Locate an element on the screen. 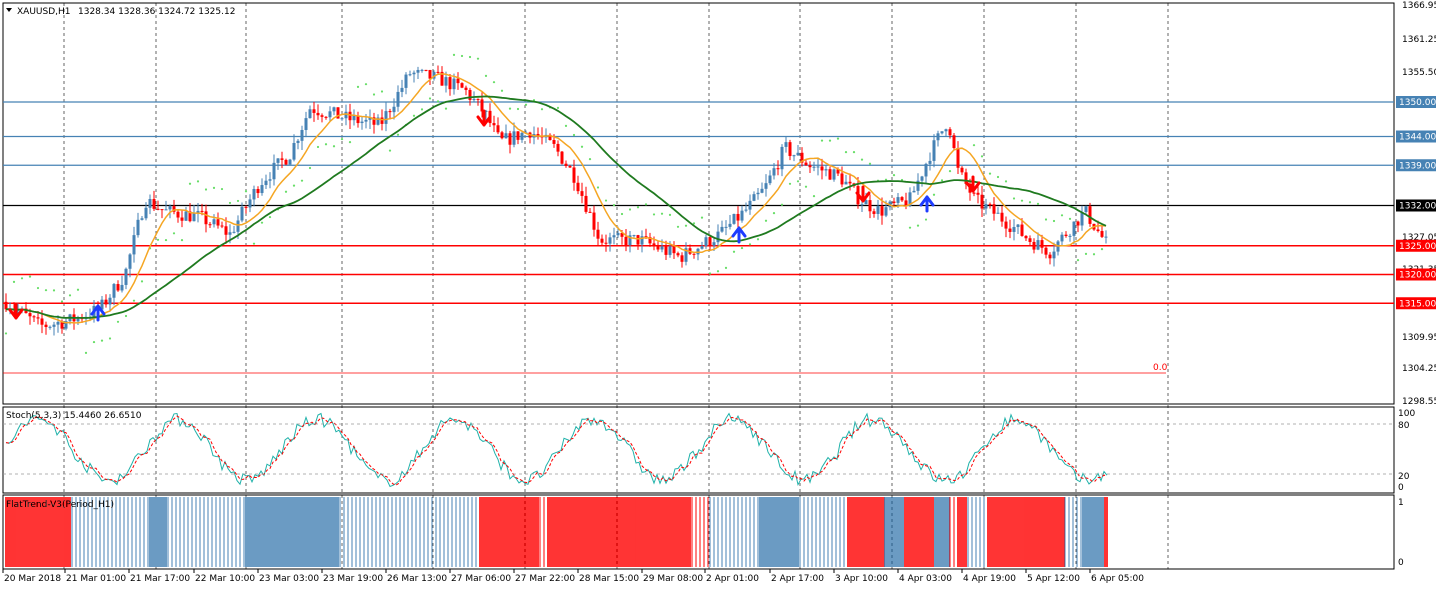  time-label: 21 Mar 17:00 is located at coordinates (160, 579).